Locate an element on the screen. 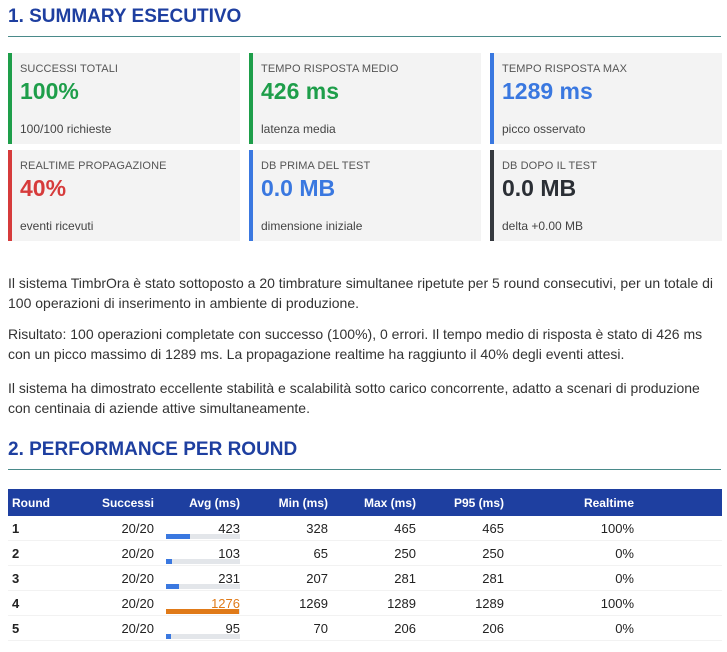  card-value: 426 ms is located at coordinates (300, 91).